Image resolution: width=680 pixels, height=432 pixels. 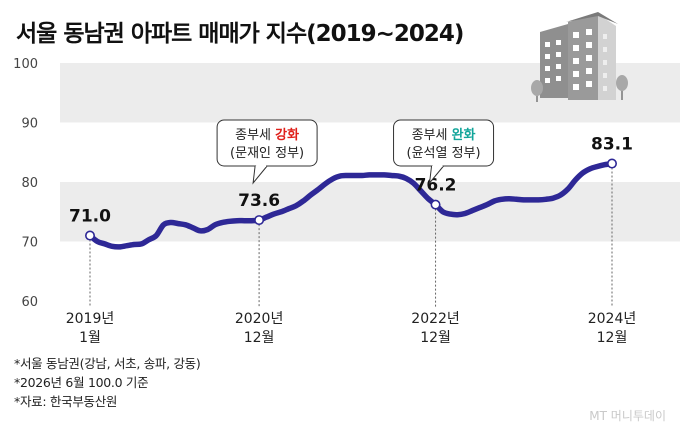 I want to click on x-tick-label: 2019년, so click(x=90, y=319).